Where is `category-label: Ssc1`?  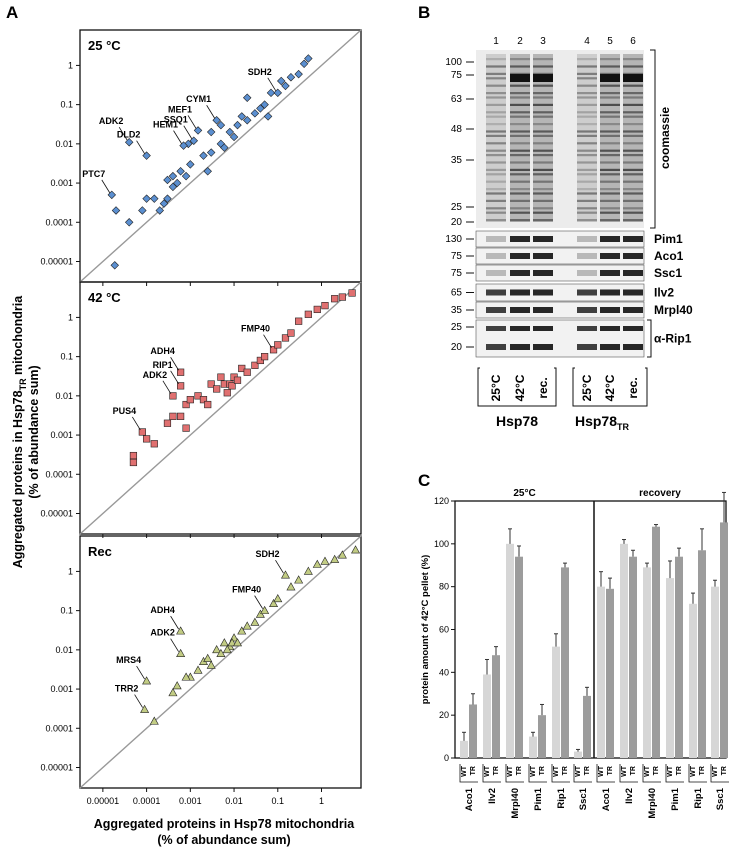
category-label: Ssc1 is located at coordinates (583, 798).